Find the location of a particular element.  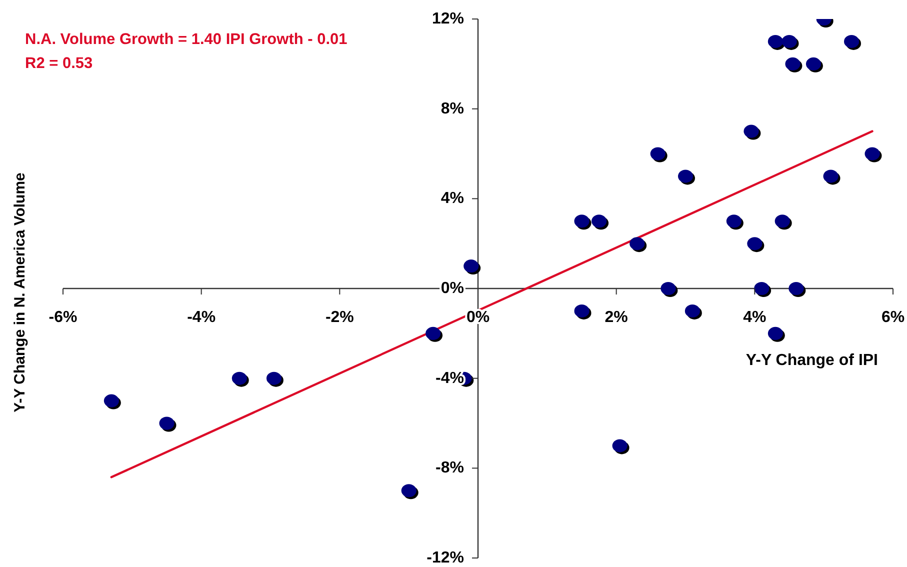

y-tick-label: 12% is located at coordinates (448, 19).